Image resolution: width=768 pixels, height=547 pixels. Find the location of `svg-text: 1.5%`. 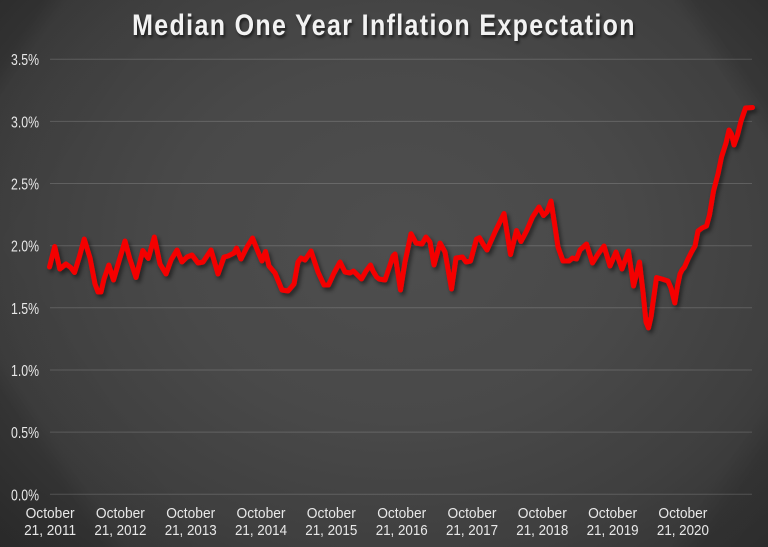

svg-text: 1.5% is located at coordinates (25, 309).